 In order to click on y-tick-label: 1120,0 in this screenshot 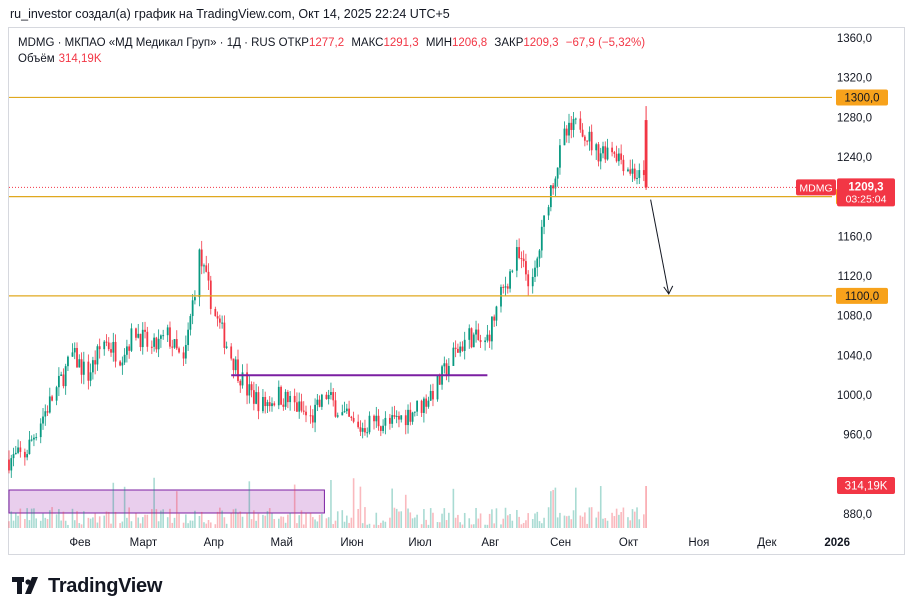, I will do `click(855, 277)`.